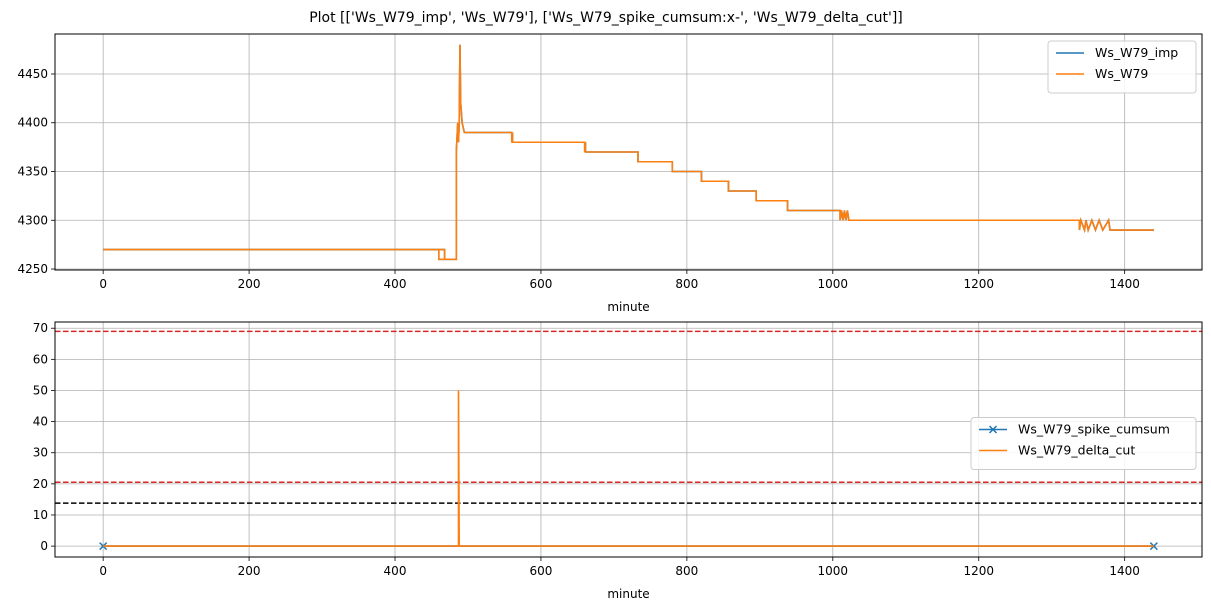  I want to click on y-tick-label: 20, so click(40, 484).